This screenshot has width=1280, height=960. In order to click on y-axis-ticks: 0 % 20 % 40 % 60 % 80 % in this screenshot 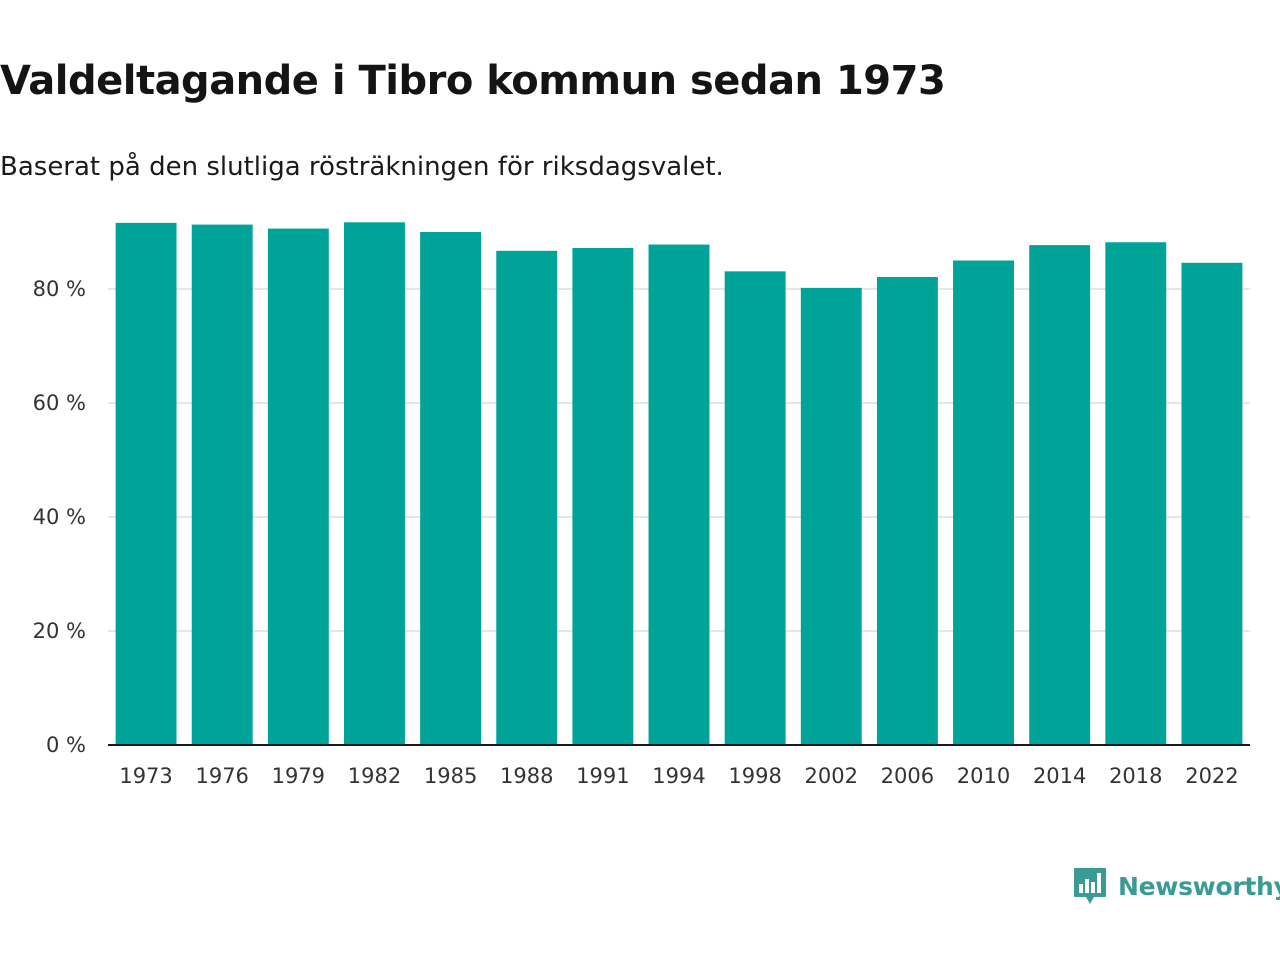, I will do `click(59, 517)`.